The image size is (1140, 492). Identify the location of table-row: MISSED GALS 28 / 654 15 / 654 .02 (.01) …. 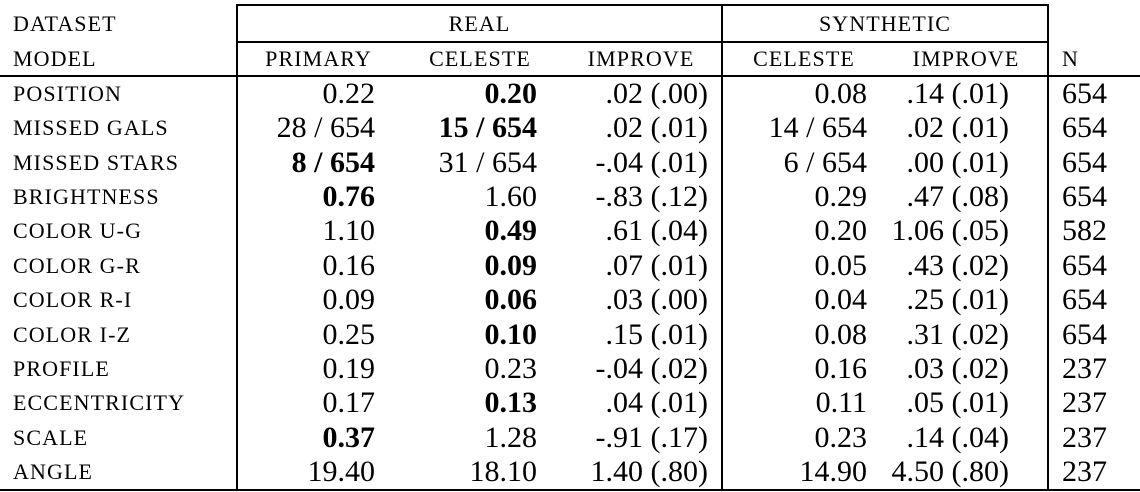
(570, 128).